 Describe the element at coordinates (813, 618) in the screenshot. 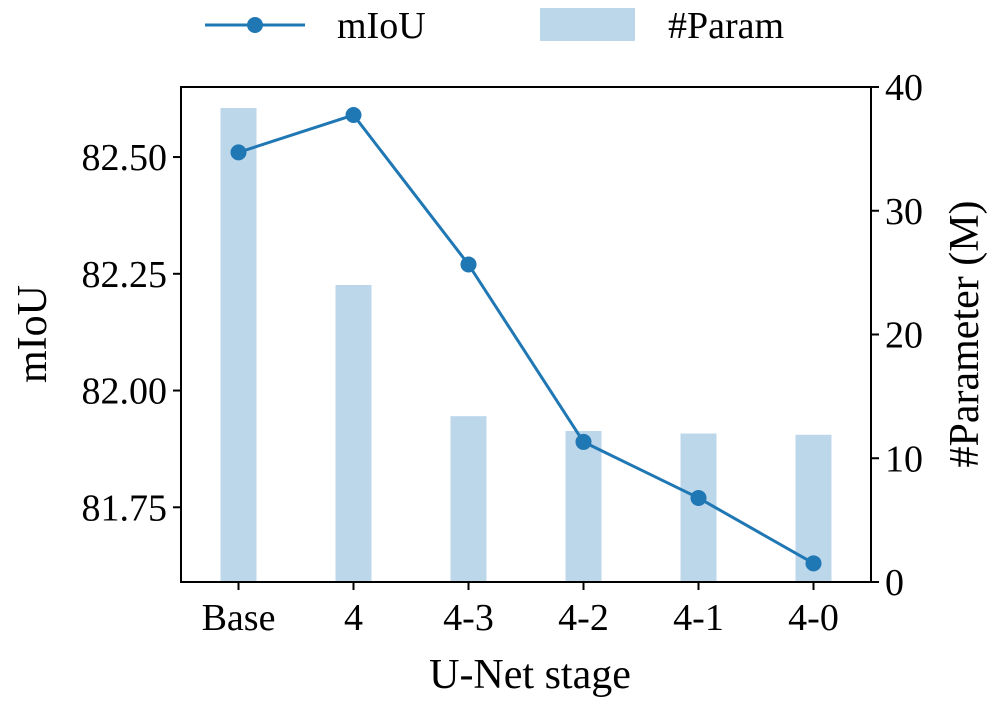

I see `x-tick-label: 4-0` at that location.